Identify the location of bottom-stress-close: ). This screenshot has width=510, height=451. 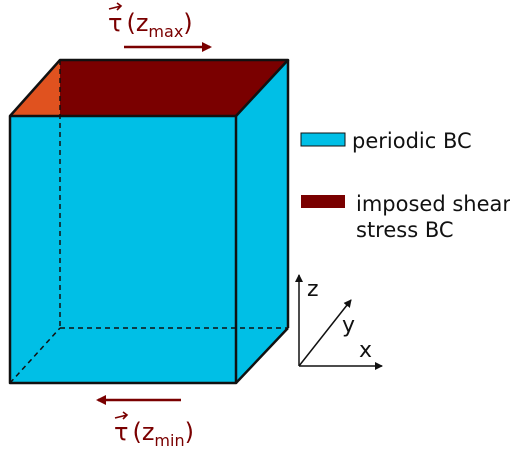
(189, 432).